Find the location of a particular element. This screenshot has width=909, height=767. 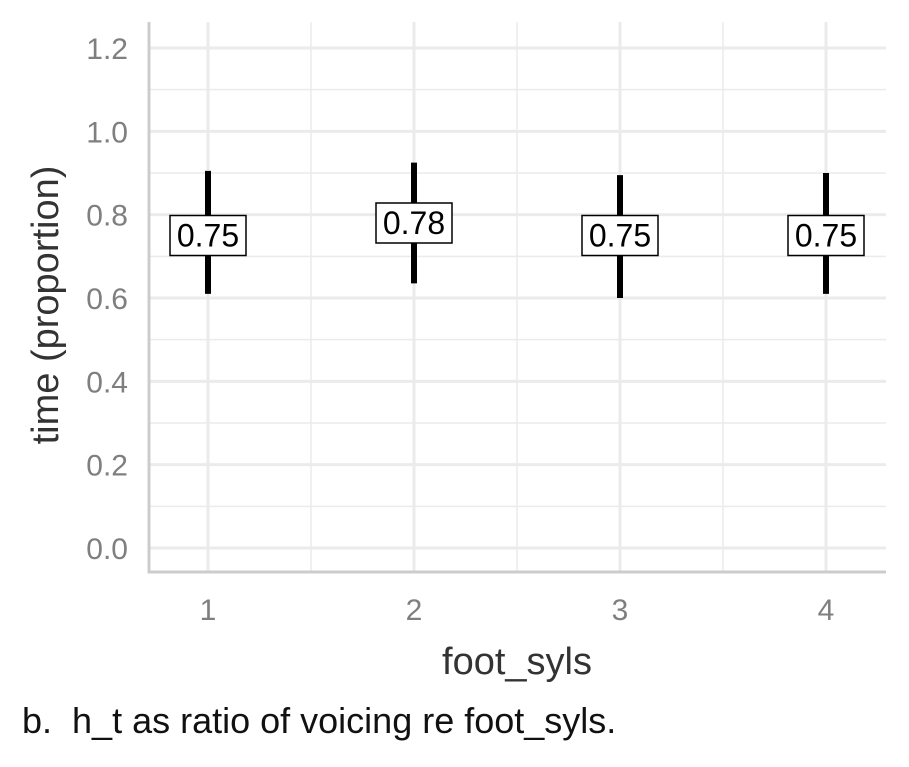

x-tick-label: 4 is located at coordinates (826, 610).